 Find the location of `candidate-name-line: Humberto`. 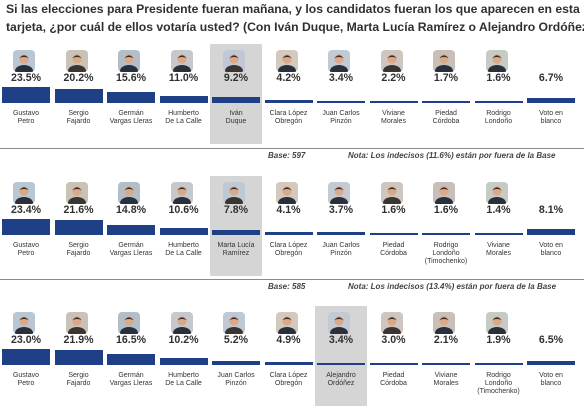

candidate-name-line: Humberto is located at coordinates (183, 245).